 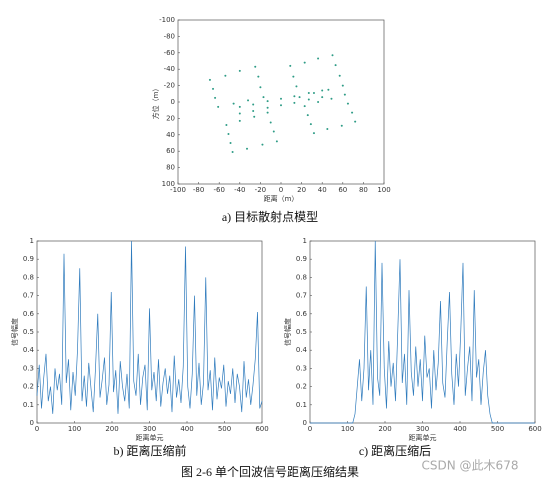 What do you see at coordinates (224, 429) in the screenshot?
I see `x-tick-label: 500` at bounding box center [224, 429].